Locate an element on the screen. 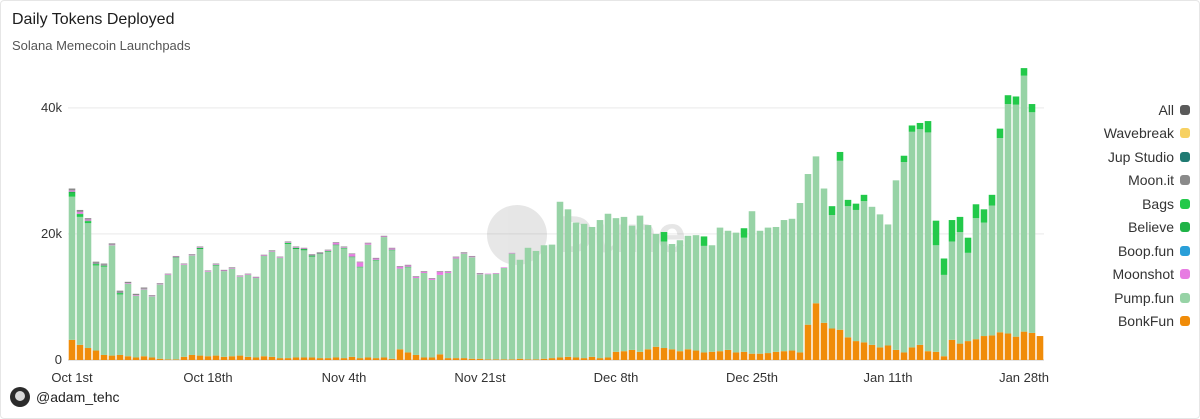  x-tick-label: Dec 8th is located at coordinates (616, 377).